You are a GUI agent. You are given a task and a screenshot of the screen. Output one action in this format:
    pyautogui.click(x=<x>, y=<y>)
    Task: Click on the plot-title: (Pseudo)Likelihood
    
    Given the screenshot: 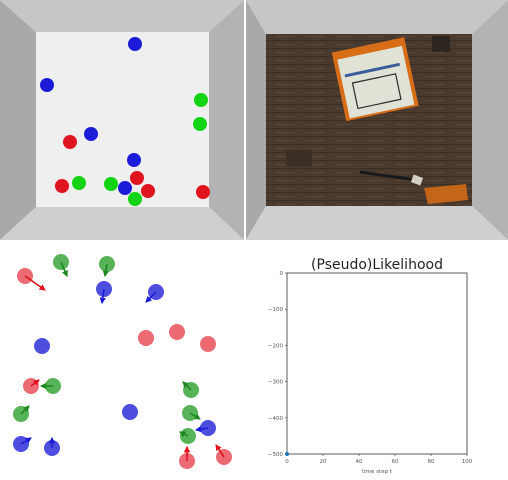 What is the action you would take?
    pyautogui.click(x=377, y=265)
    